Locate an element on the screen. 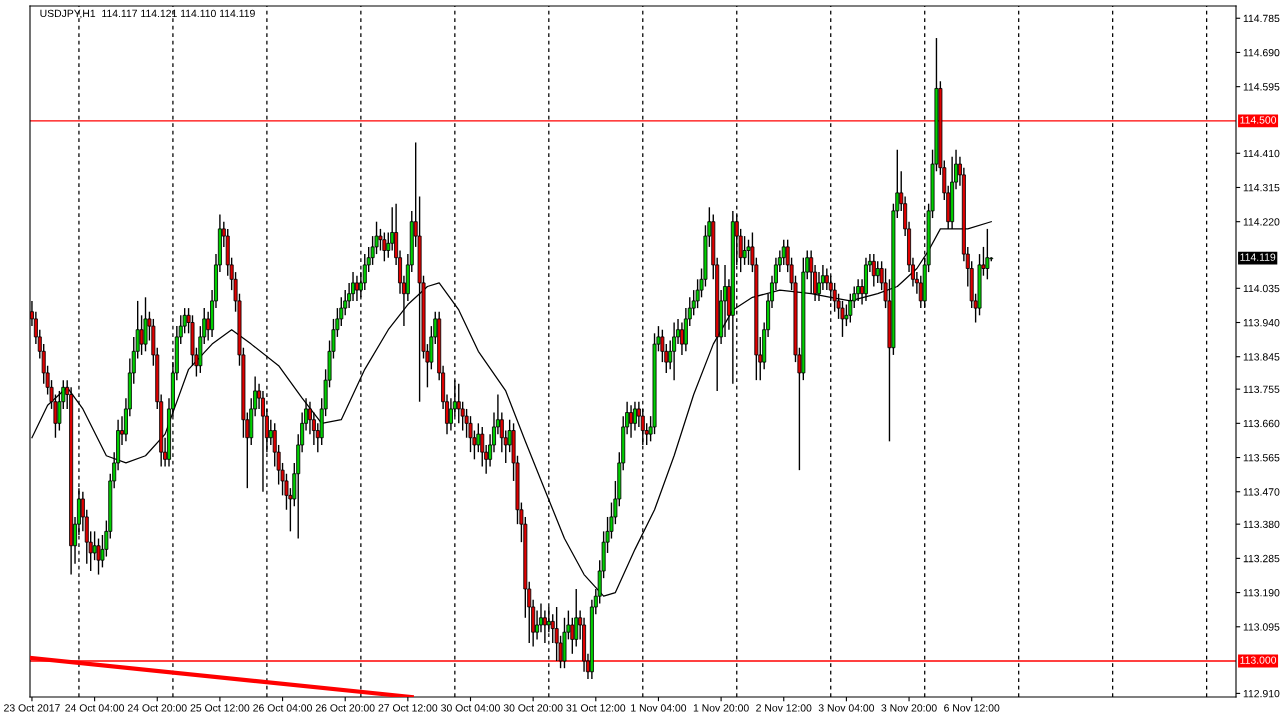  y-tick-label: 114.595 is located at coordinates (1261, 87).